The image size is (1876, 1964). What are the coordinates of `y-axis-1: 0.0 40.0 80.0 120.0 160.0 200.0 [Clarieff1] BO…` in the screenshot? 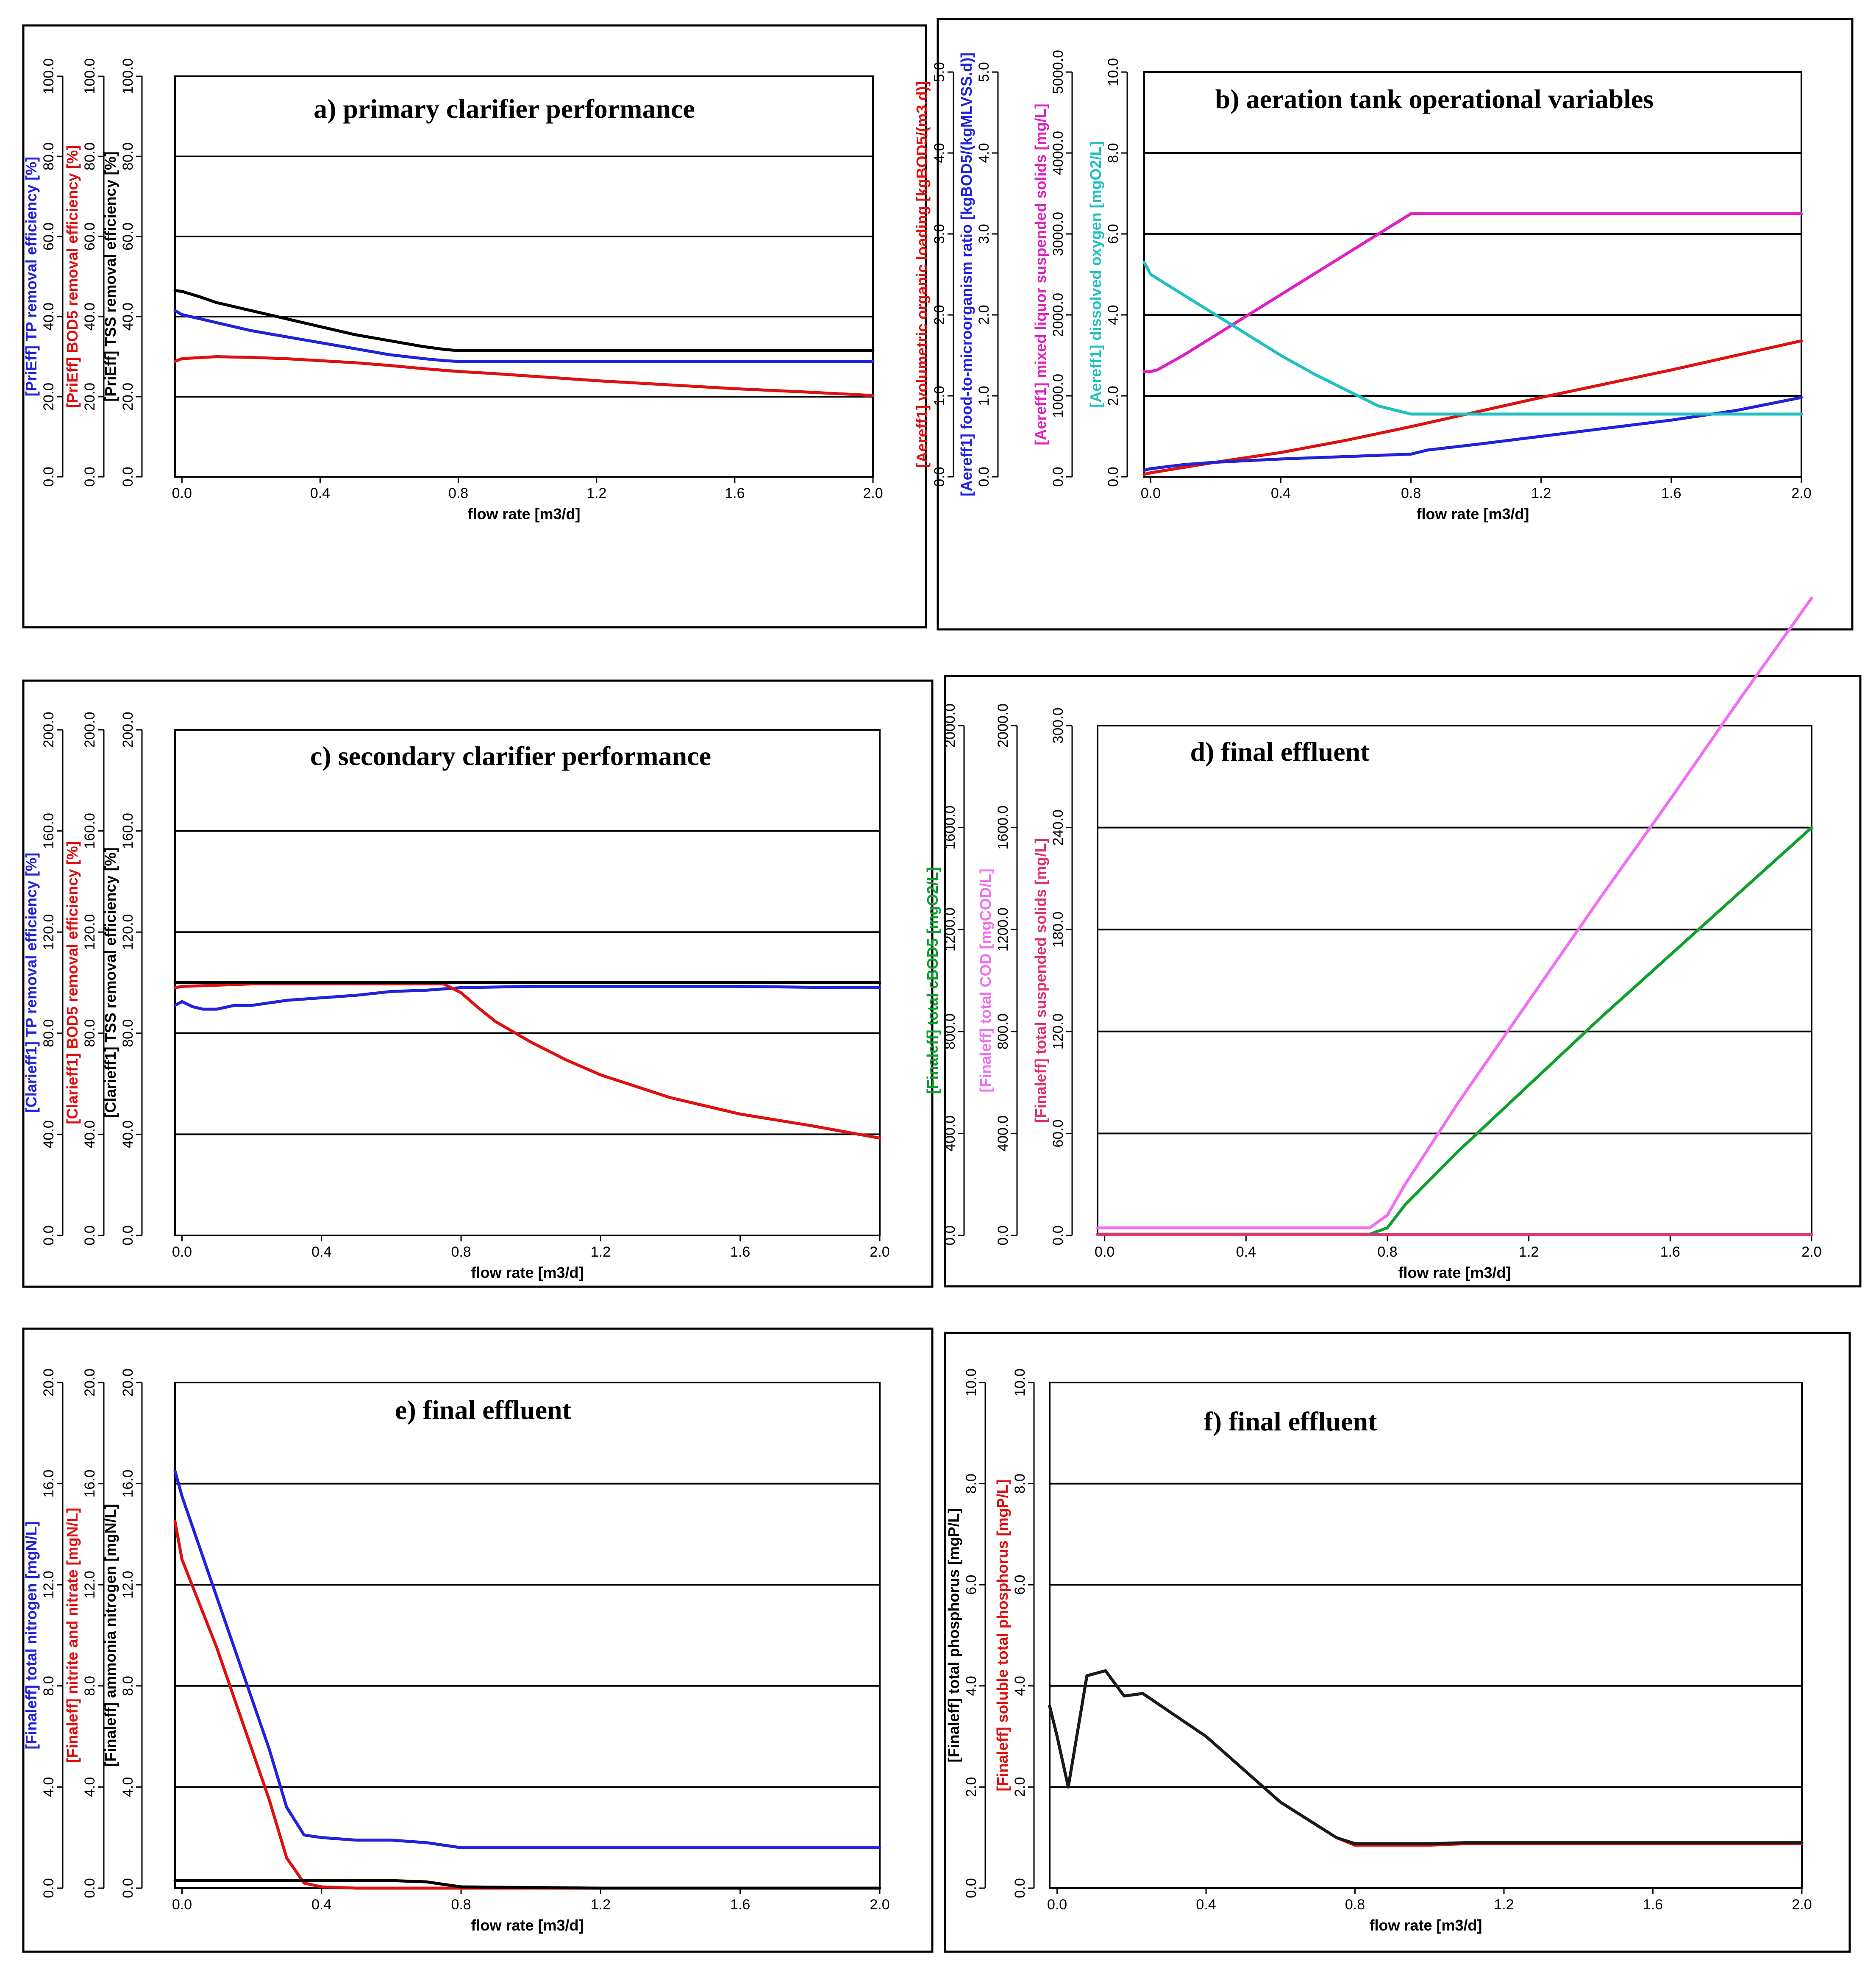 It's located at (85, 979).